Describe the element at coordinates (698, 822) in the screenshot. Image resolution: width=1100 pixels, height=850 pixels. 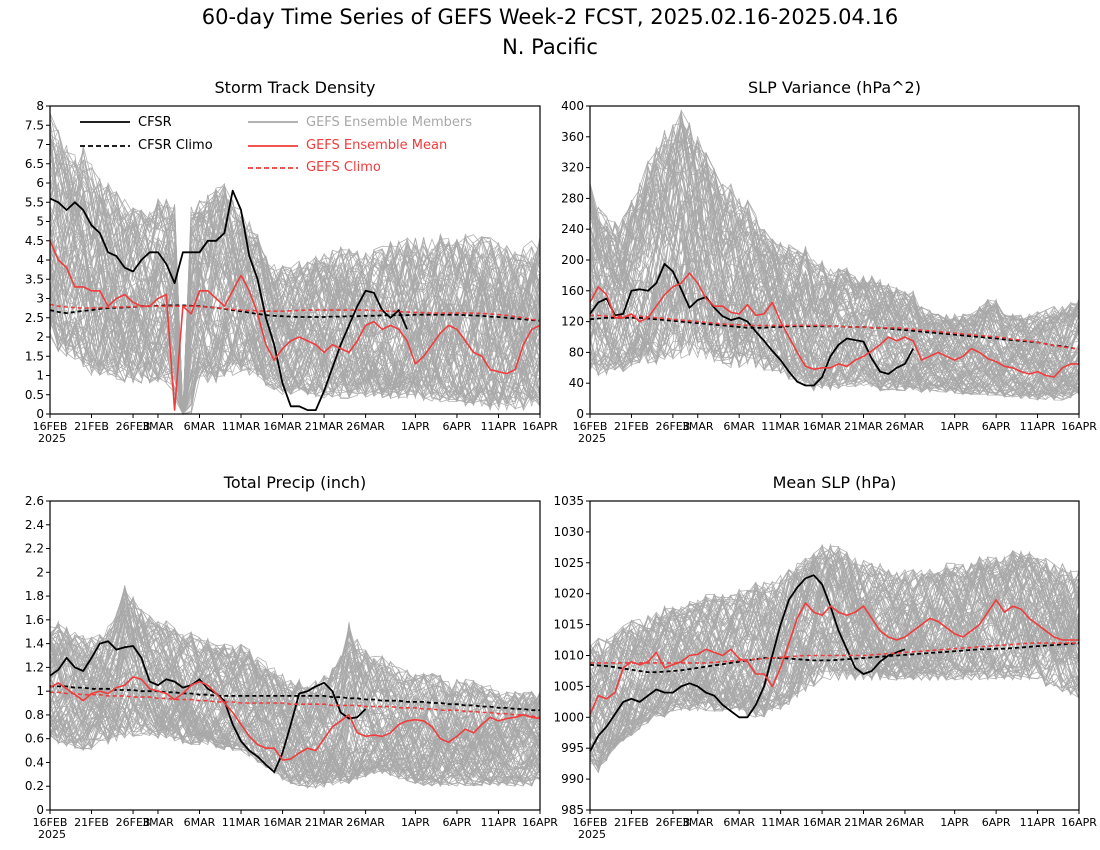
I see `x-tick-label: 3MAR` at that location.